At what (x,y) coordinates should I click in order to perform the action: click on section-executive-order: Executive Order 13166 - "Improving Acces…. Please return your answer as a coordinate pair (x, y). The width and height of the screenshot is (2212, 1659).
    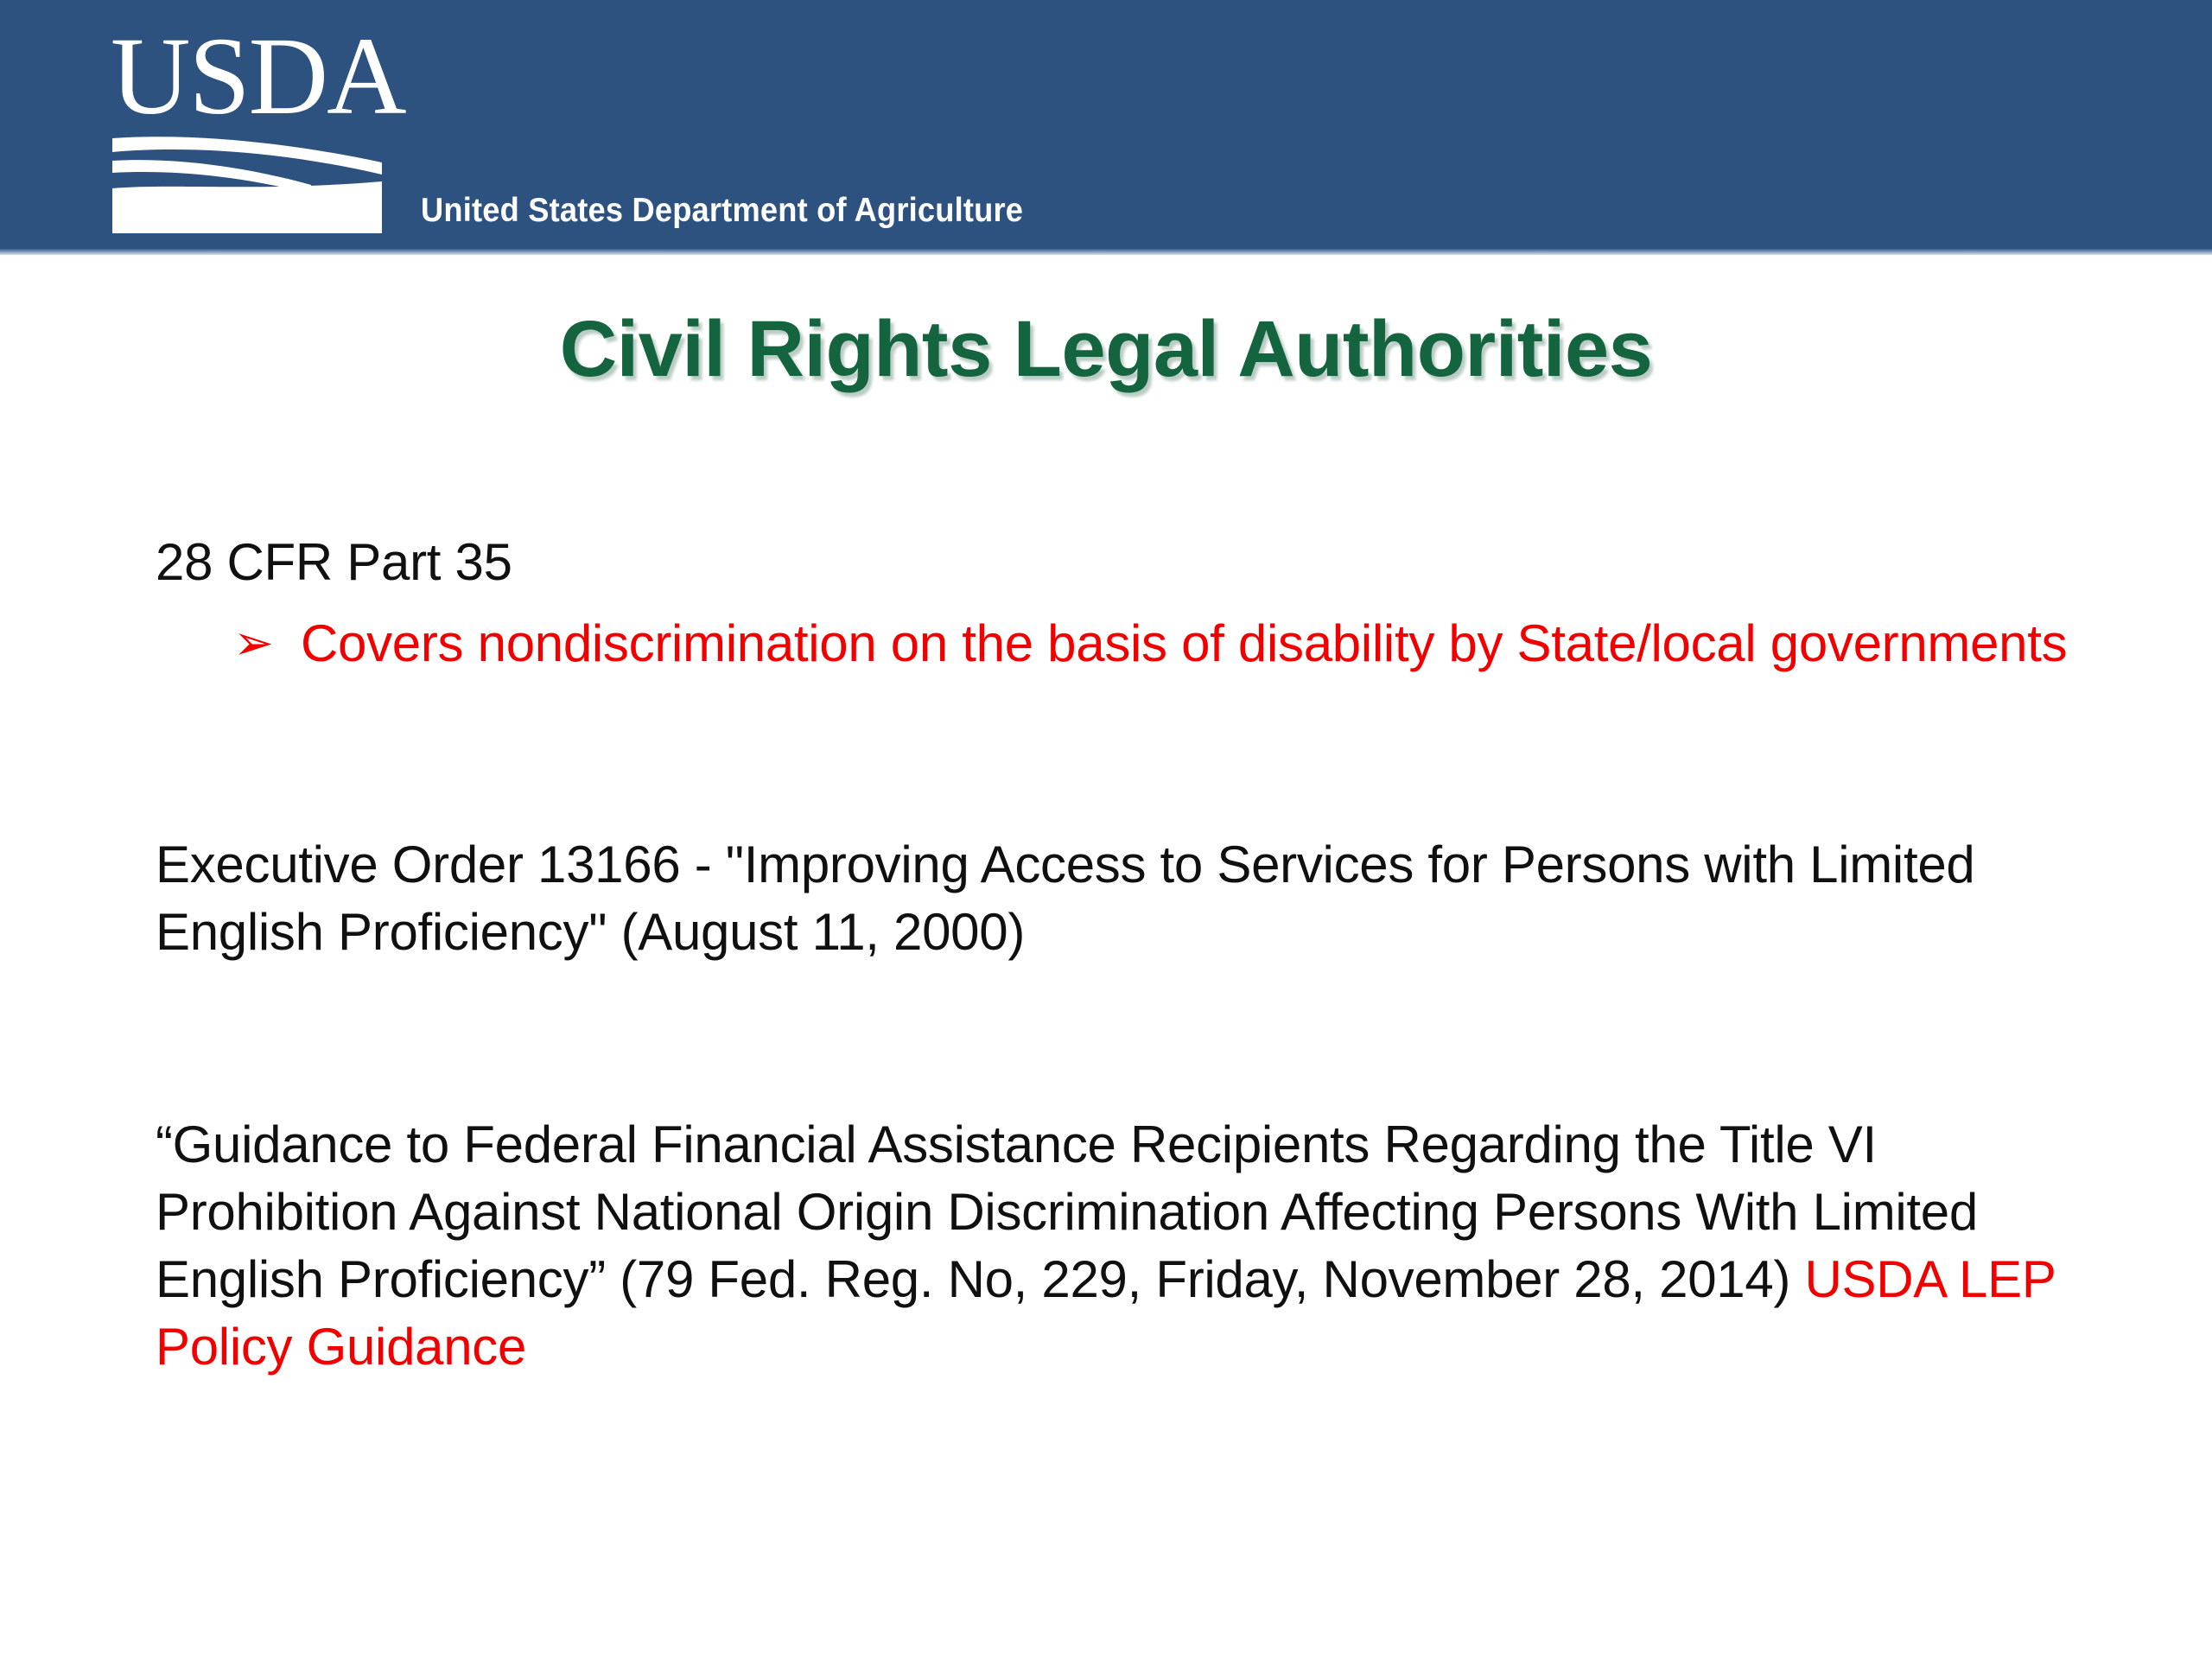
    Looking at the image, I should click on (1123, 898).